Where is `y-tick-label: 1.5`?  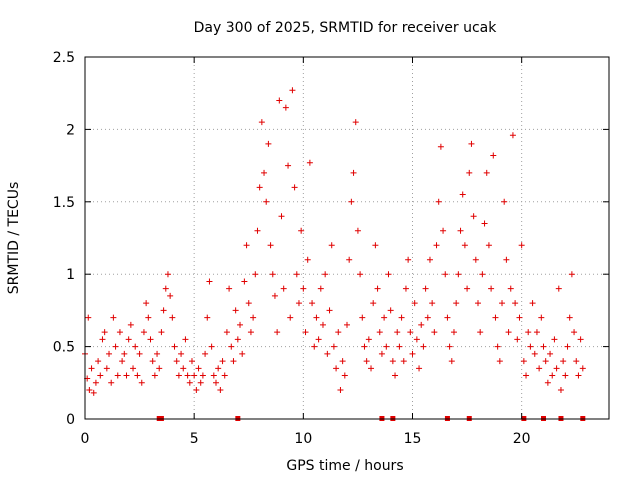 y-tick-label: 1.5 is located at coordinates (64, 203).